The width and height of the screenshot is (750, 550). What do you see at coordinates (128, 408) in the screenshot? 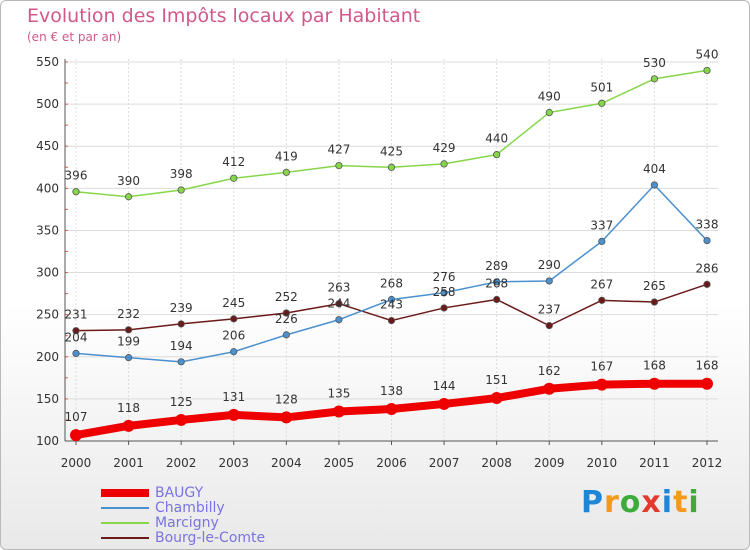
I see `data-label: 118` at bounding box center [128, 408].